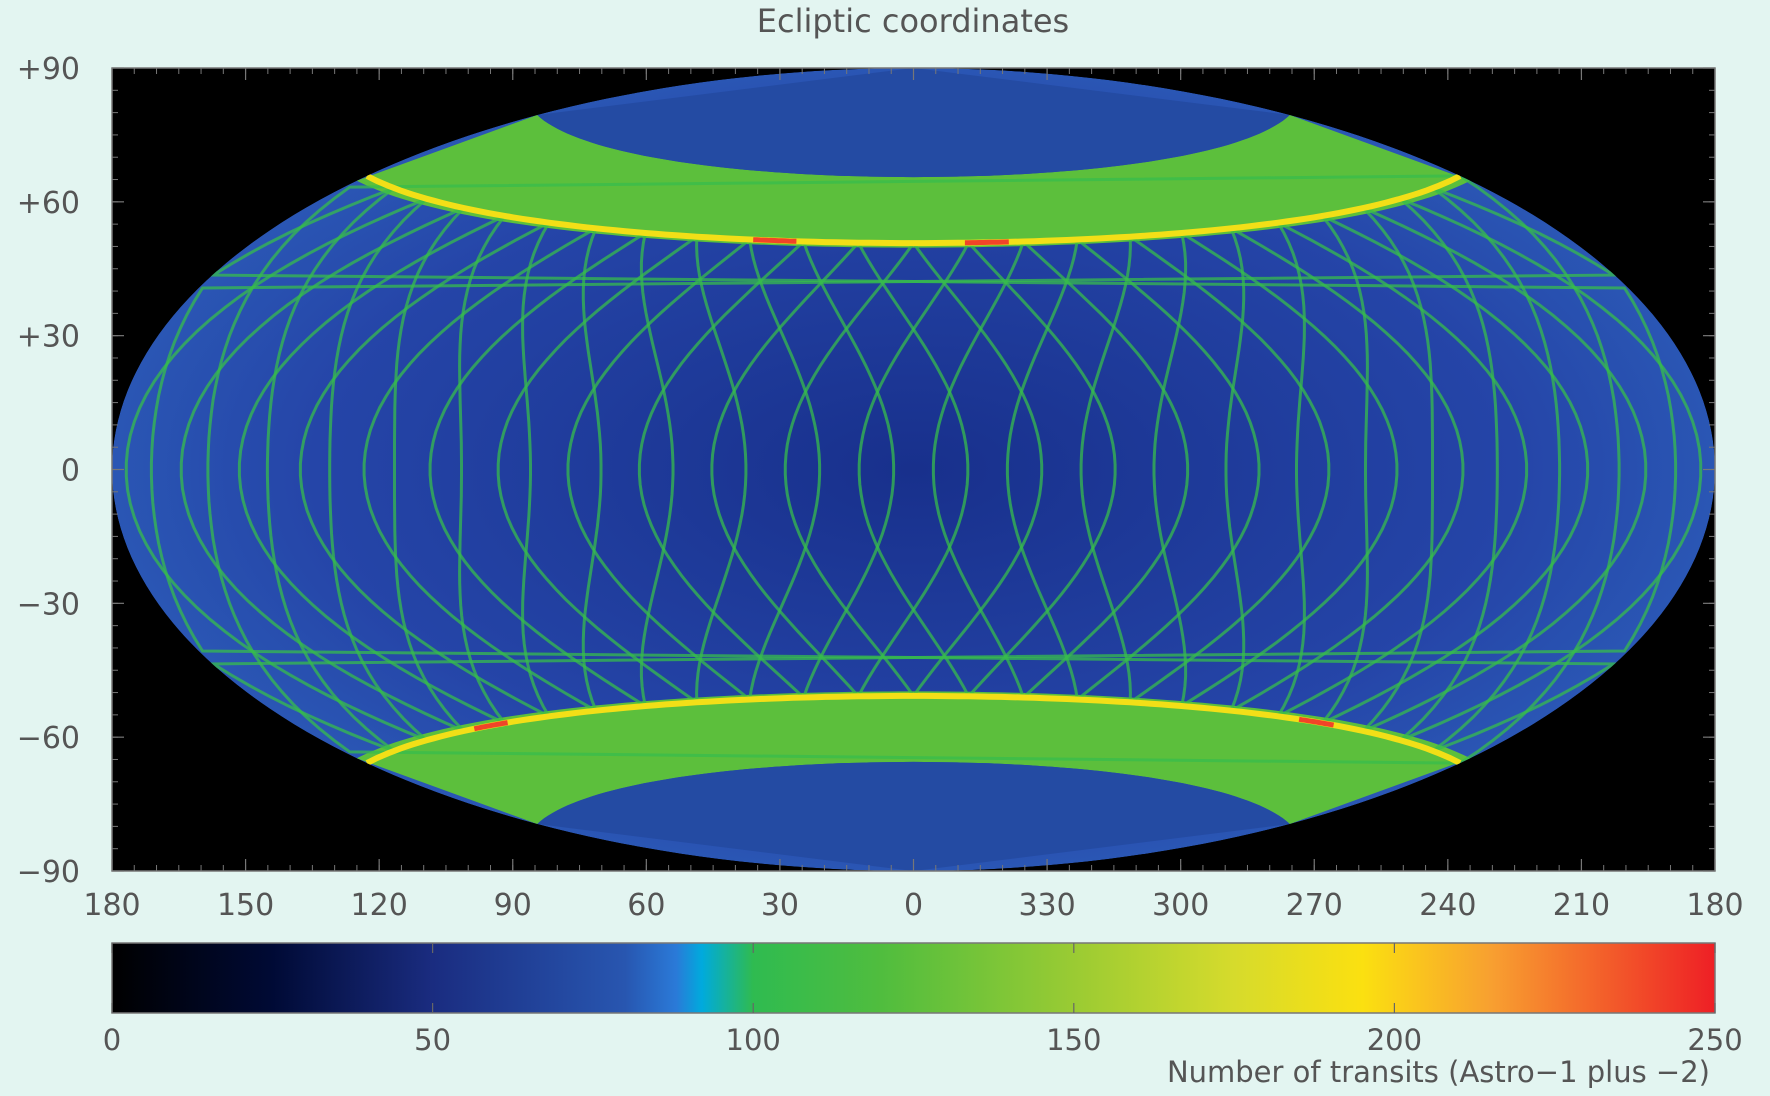  What do you see at coordinates (1447, 905) in the screenshot?
I see `x-tick-label: 240` at bounding box center [1447, 905].